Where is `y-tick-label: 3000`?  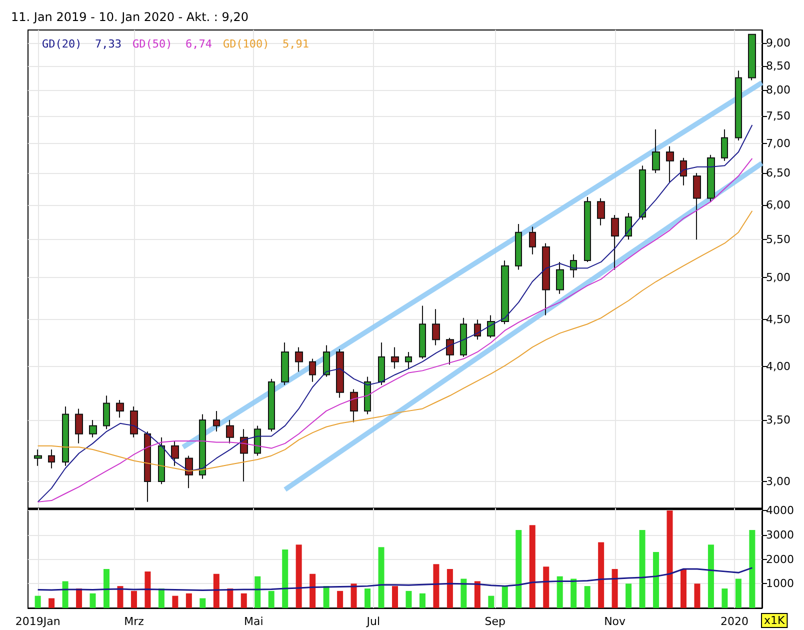 y-tick-label: 3000 is located at coordinates (780, 535).